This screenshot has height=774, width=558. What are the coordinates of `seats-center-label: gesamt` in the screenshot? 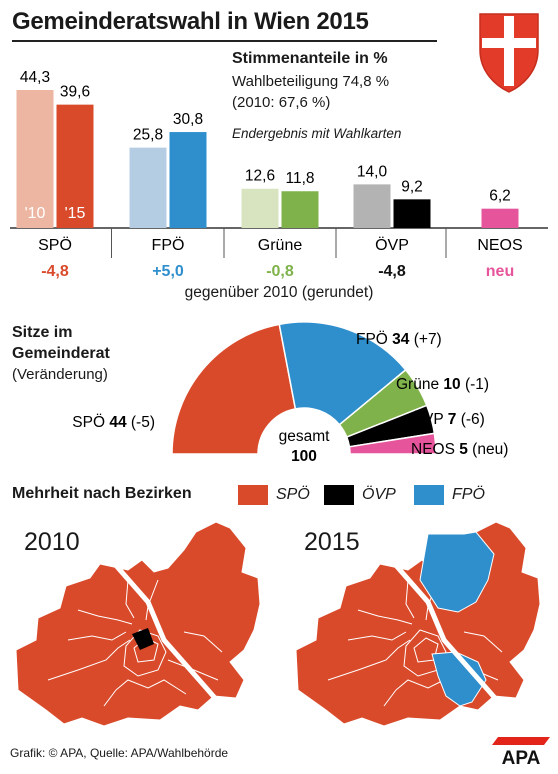 It's located at (305, 436).